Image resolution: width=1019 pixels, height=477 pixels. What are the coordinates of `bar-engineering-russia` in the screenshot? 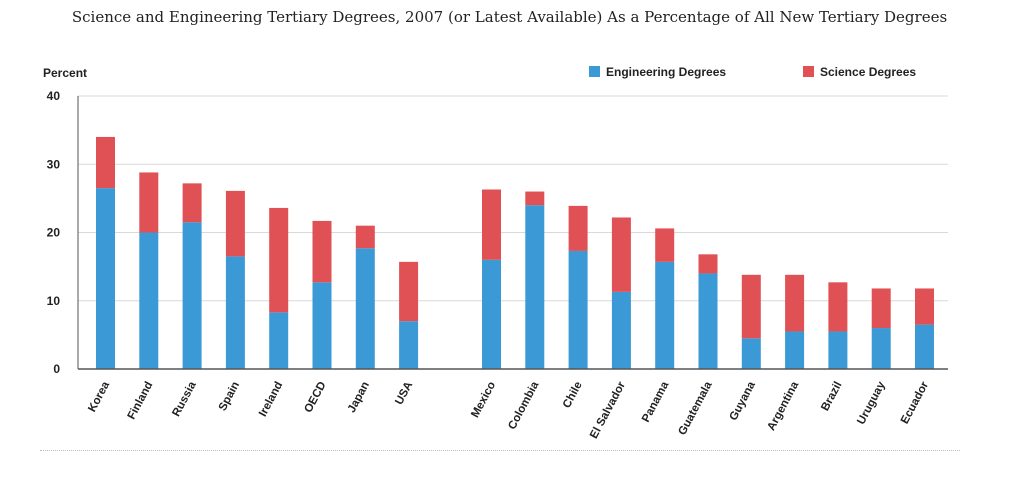 It's located at (192, 295).